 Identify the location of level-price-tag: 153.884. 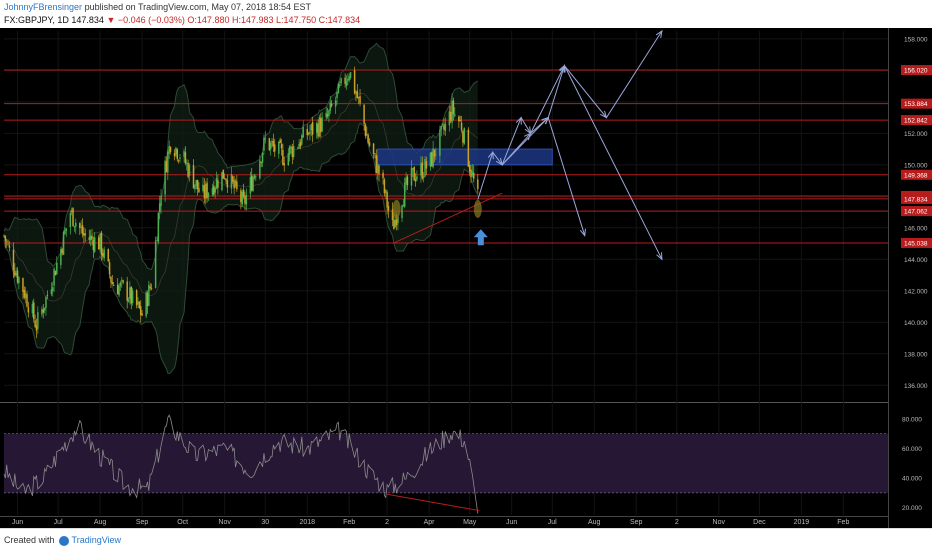
(916, 103).